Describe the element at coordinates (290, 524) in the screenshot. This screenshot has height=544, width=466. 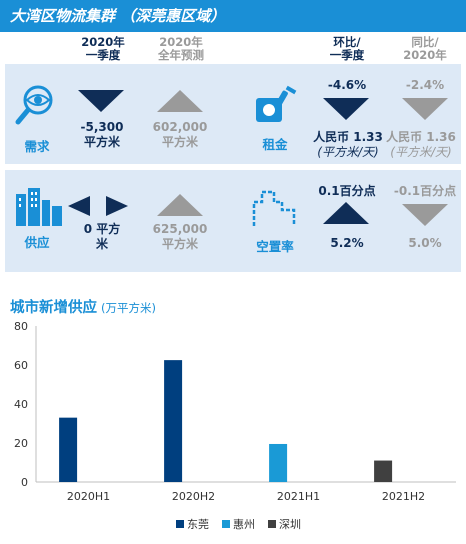
I see `legend-label: 深圳` at that location.